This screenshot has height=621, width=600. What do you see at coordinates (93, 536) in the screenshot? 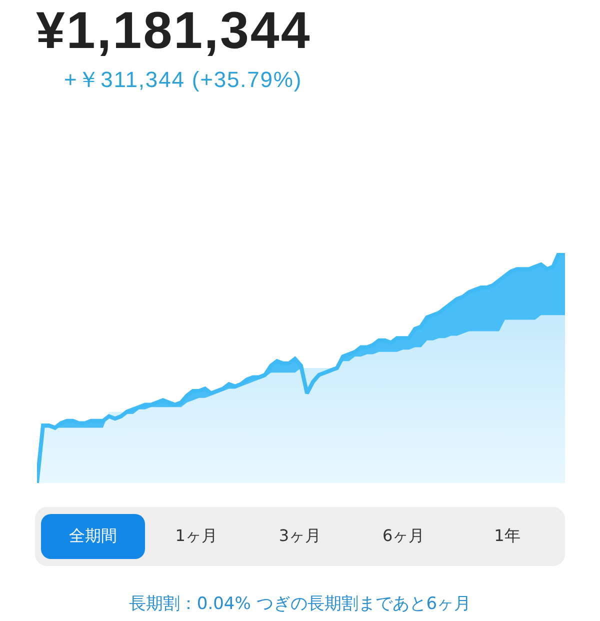
I see `tab-button: 全期間` at bounding box center [93, 536].